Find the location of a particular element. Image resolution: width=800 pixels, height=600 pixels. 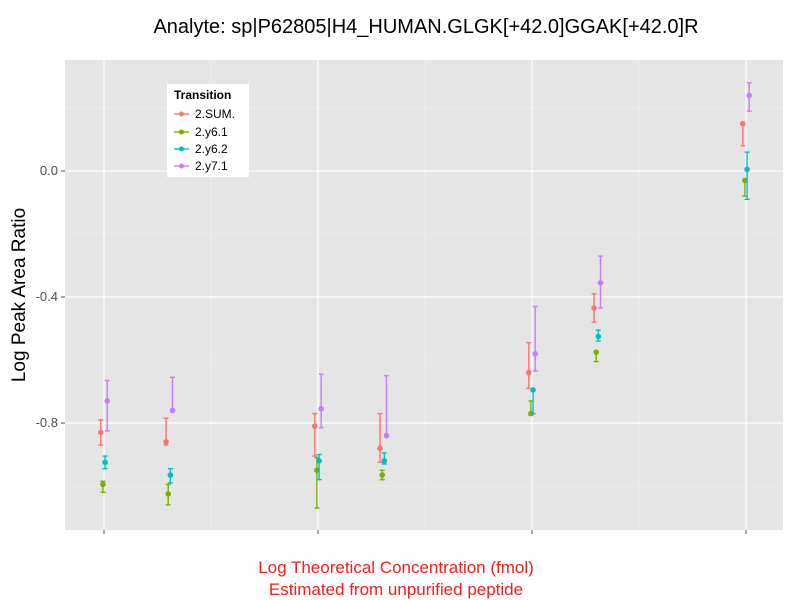

legend-label-y7-1: 2.y7.1 is located at coordinates (211, 166).